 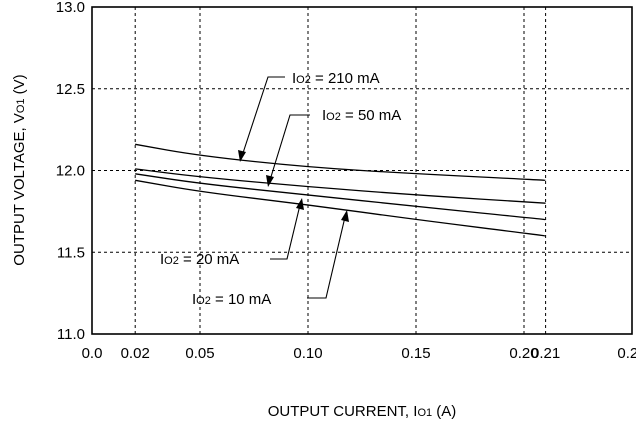 I want to click on x-tick-label-7: 0.25, so click(x=626, y=353).